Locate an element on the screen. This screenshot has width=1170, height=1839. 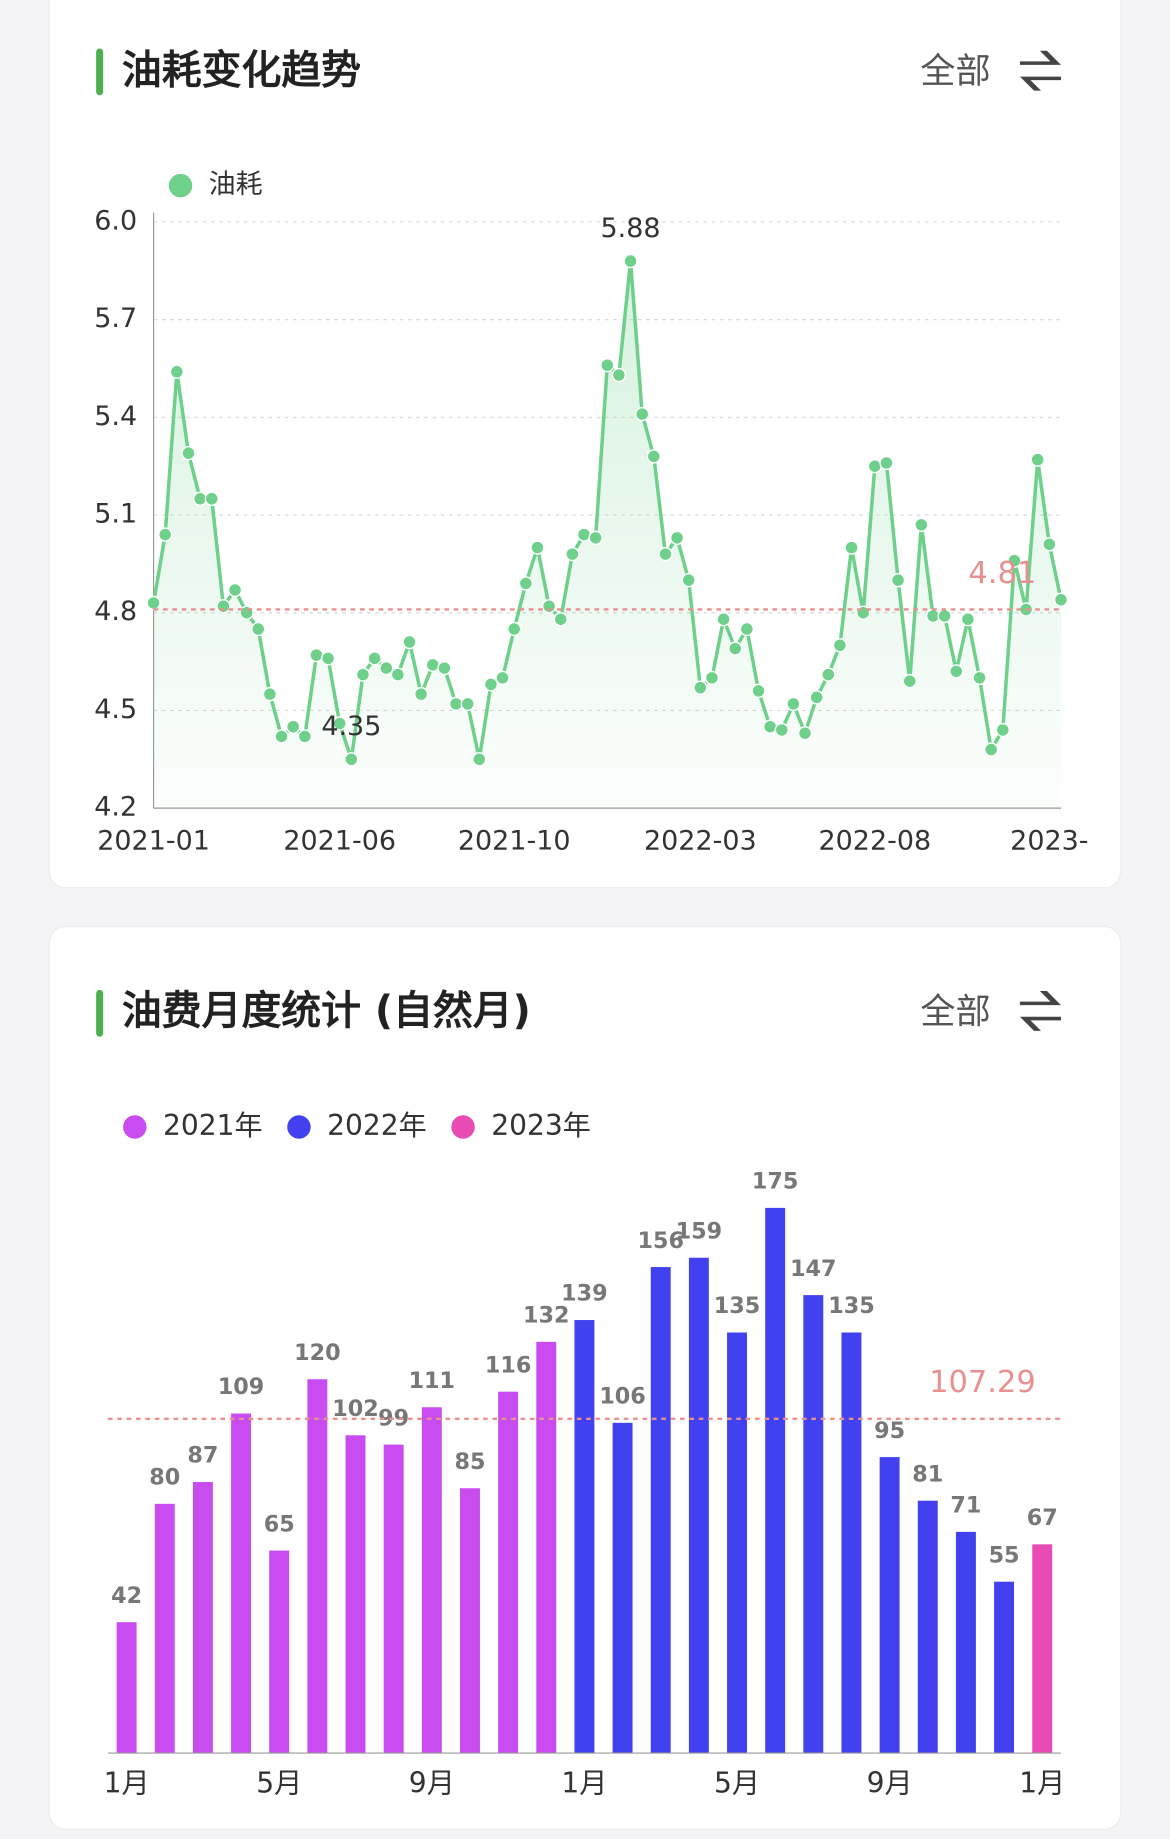
average-label: 107.29 is located at coordinates (982, 1382).